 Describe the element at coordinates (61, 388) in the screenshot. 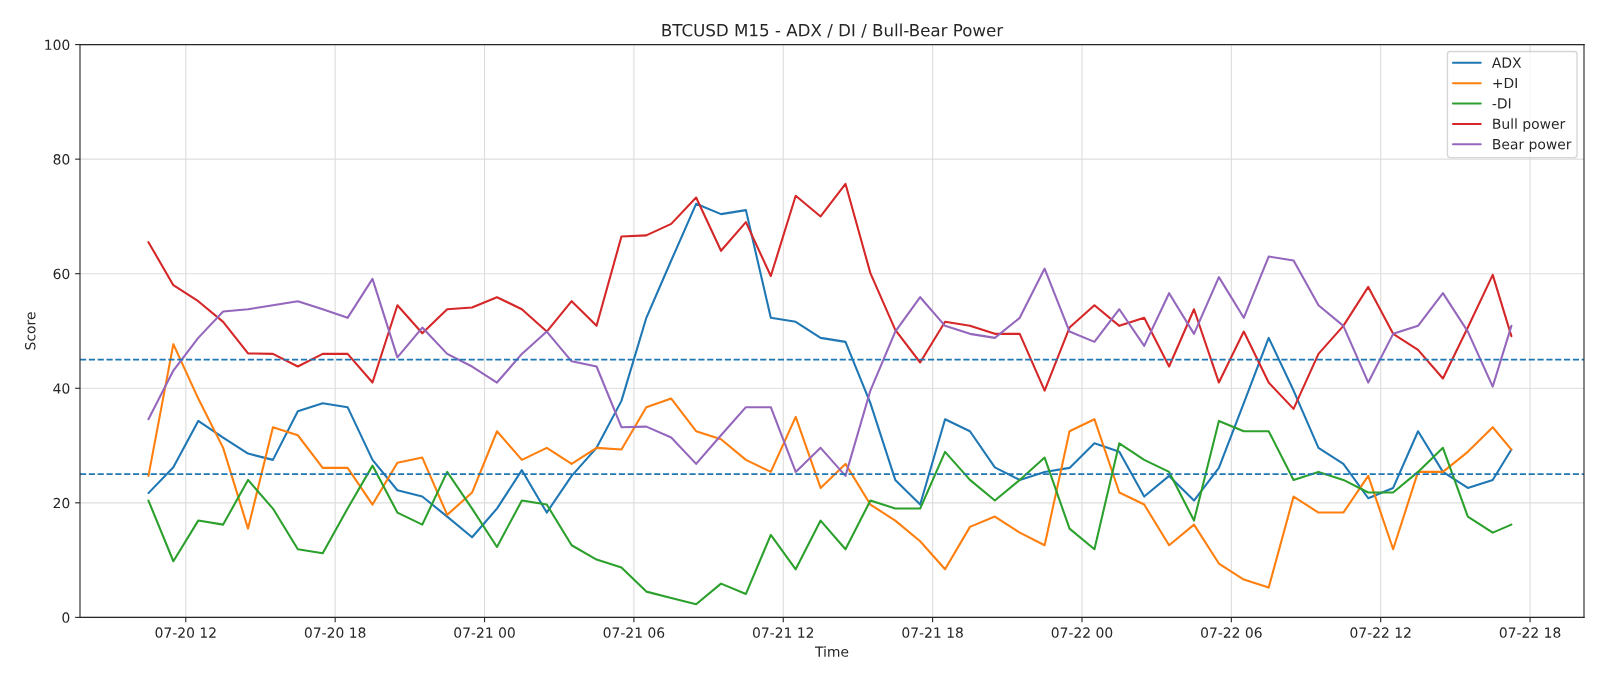

I see `y-tick-label: 40` at that location.